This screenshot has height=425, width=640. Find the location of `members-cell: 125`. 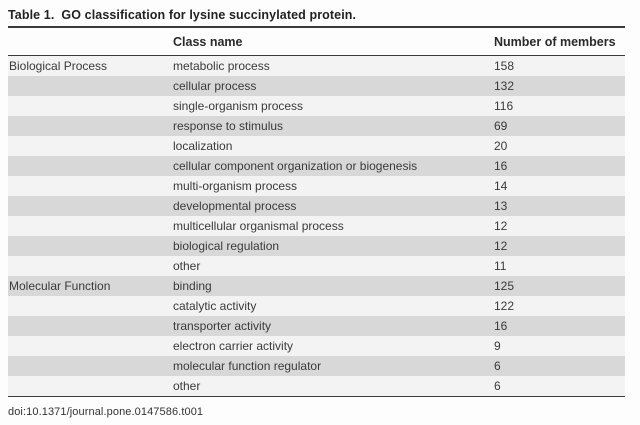

members-cell: 125 is located at coordinates (504, 286).